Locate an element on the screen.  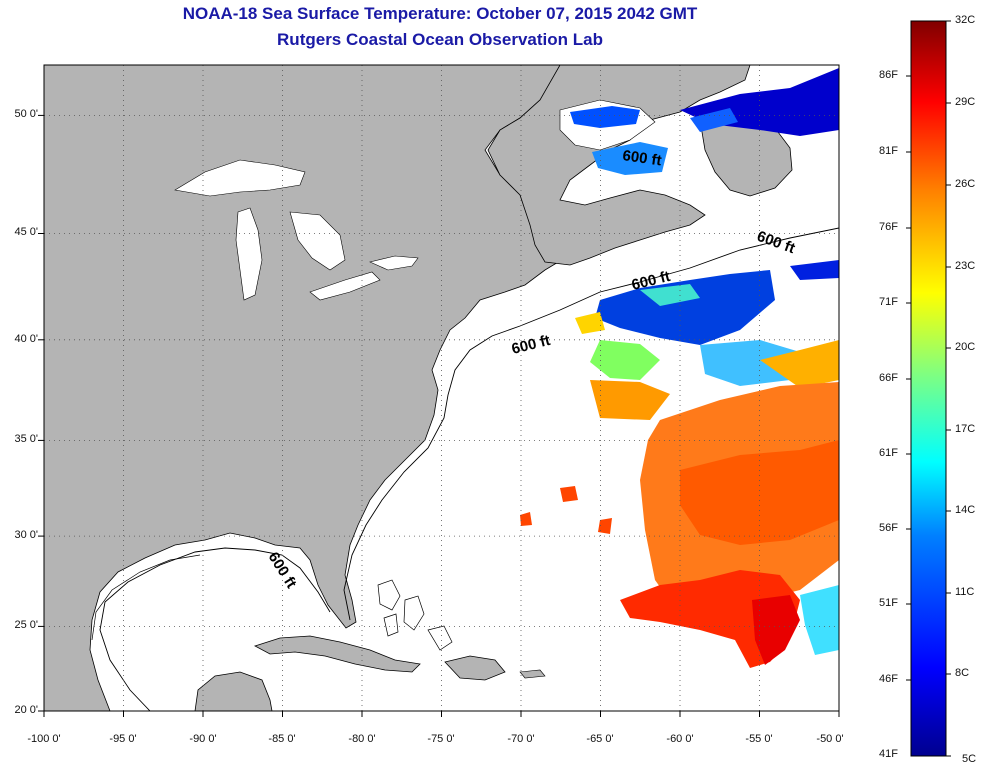
lon-label-50: -50 0' is located at coordinates (830, 739).